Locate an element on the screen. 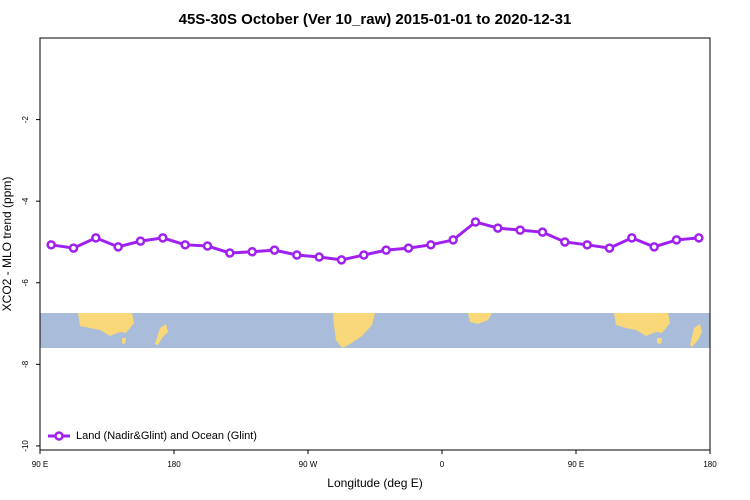 Image resolution: width=750 pixels, height=500 pixels. y-tick-label: -8 is located at coordinates (25, 364).